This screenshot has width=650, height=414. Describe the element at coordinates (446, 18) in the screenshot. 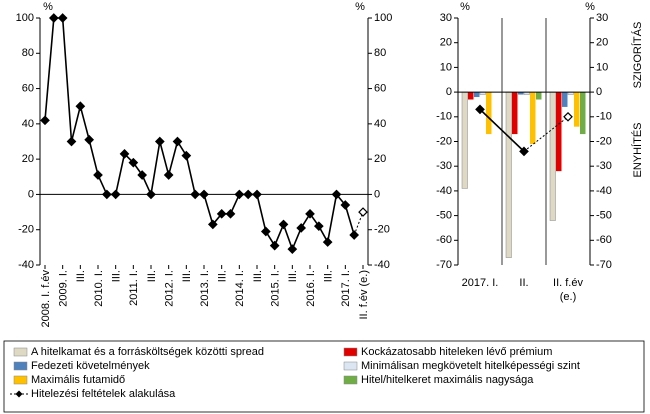

I see `y-tick-label: 30` at that location.